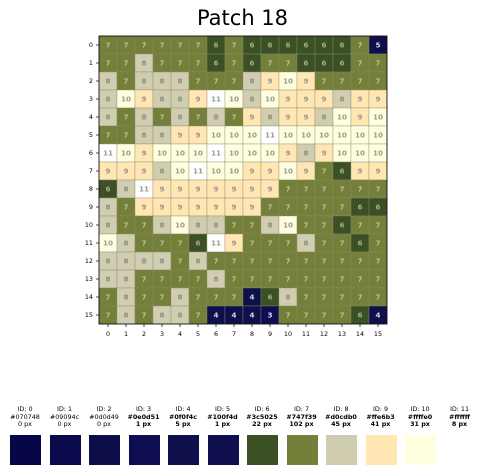  Describe the element at coordinates (234, 334) in the screenshot. I see `x-tick-label: 7` at that location.